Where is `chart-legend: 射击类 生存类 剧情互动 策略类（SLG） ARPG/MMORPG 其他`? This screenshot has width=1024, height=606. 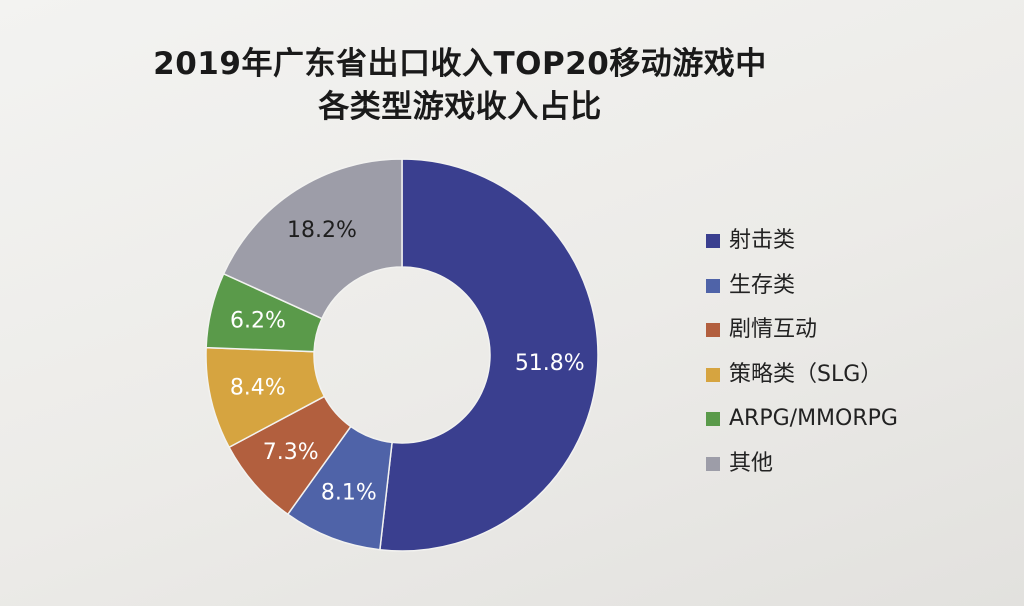
chart-legend: 射击类 生存类 剧情互动 策略类（SLG） ARPG/MMORPG 其他 is located at coordinates (802, 361).